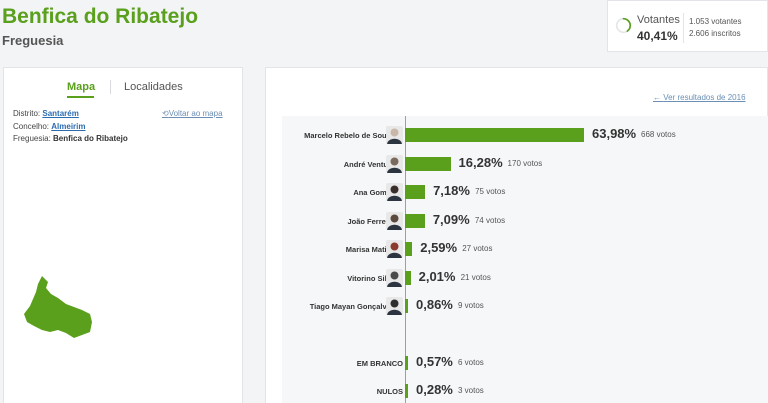 The height and width of the screenshot is (403, 768). Describe the element at coordinates (370, 249) in the screenshot. I see `candidate-name: Marisa Matias` at that location.